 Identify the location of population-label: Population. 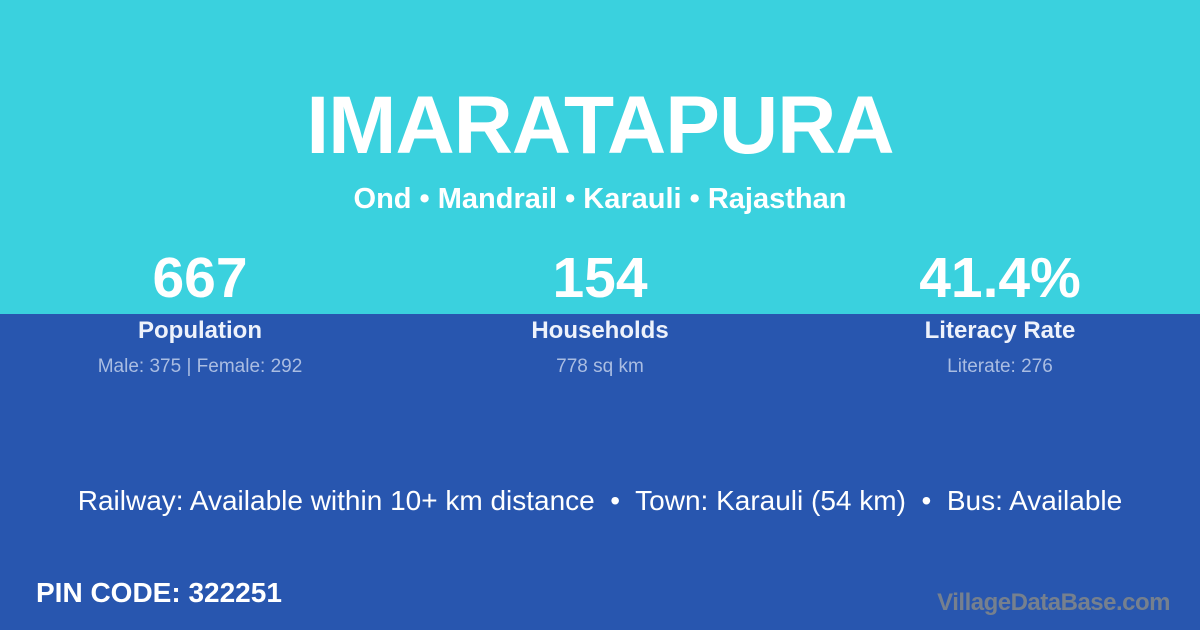
(200, 330).